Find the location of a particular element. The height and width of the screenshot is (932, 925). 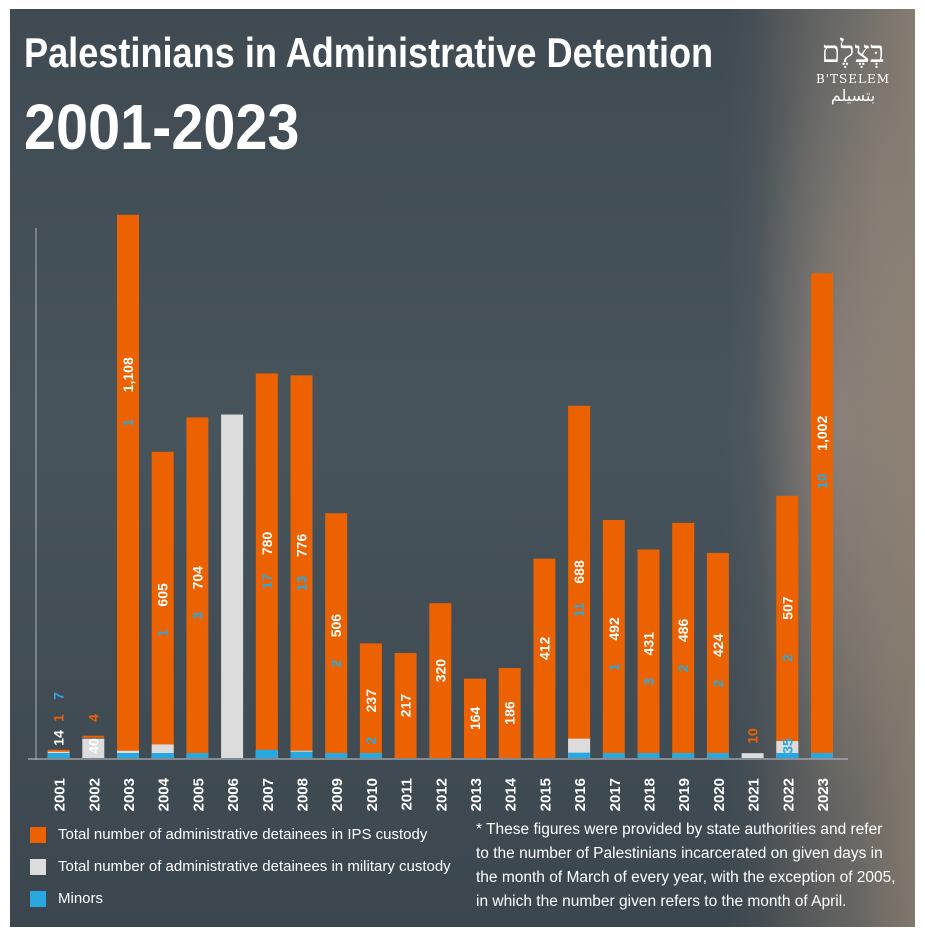

bar-ips-2009 is located at coordinates (336, 635).